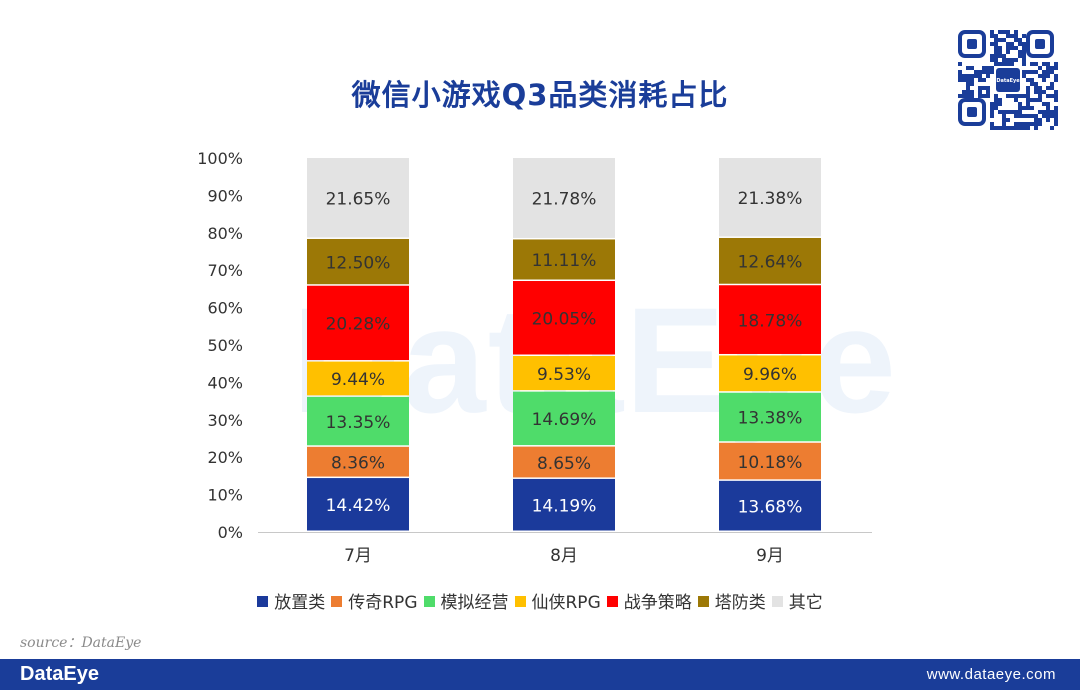 The width and height of the screenshot is (1080, 690). Describe the element at coordinates (770, 556) in the screenshot. I see `x-tick-label: 9月` at that location.